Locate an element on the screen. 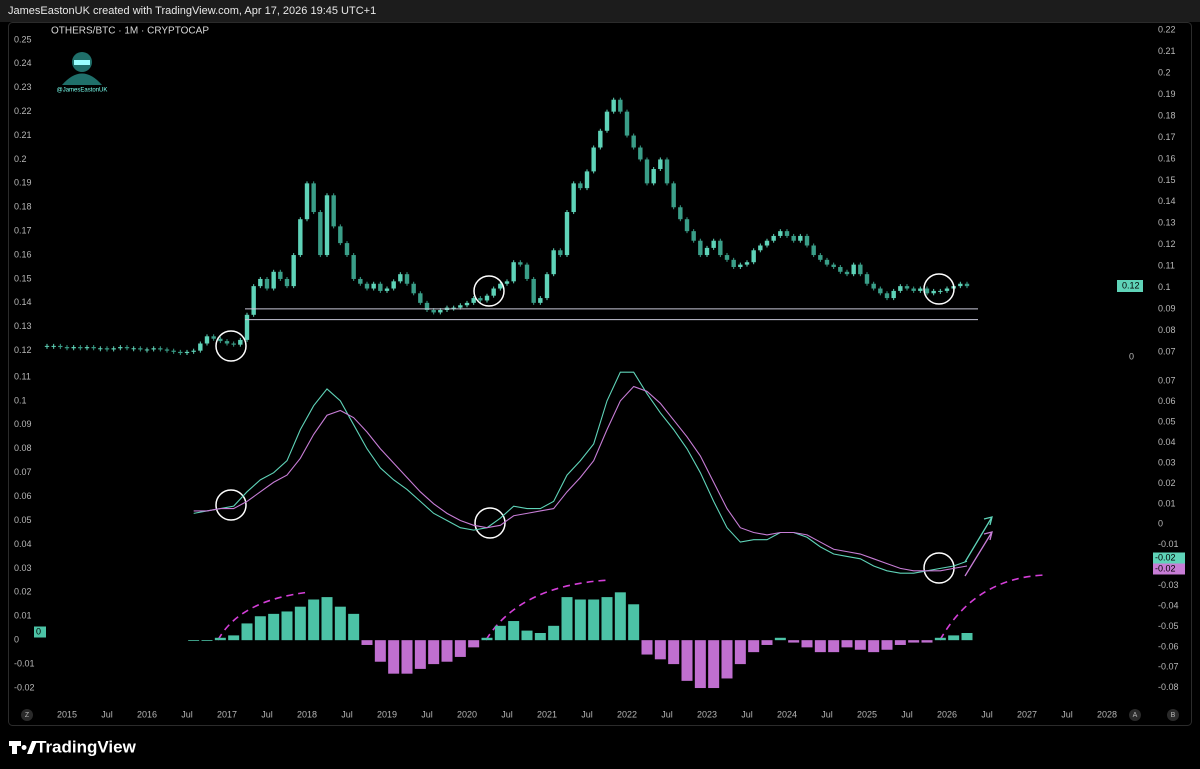 The image size is (1200, 769). price-label: -0.02 is located at coordinates (1165, 568).